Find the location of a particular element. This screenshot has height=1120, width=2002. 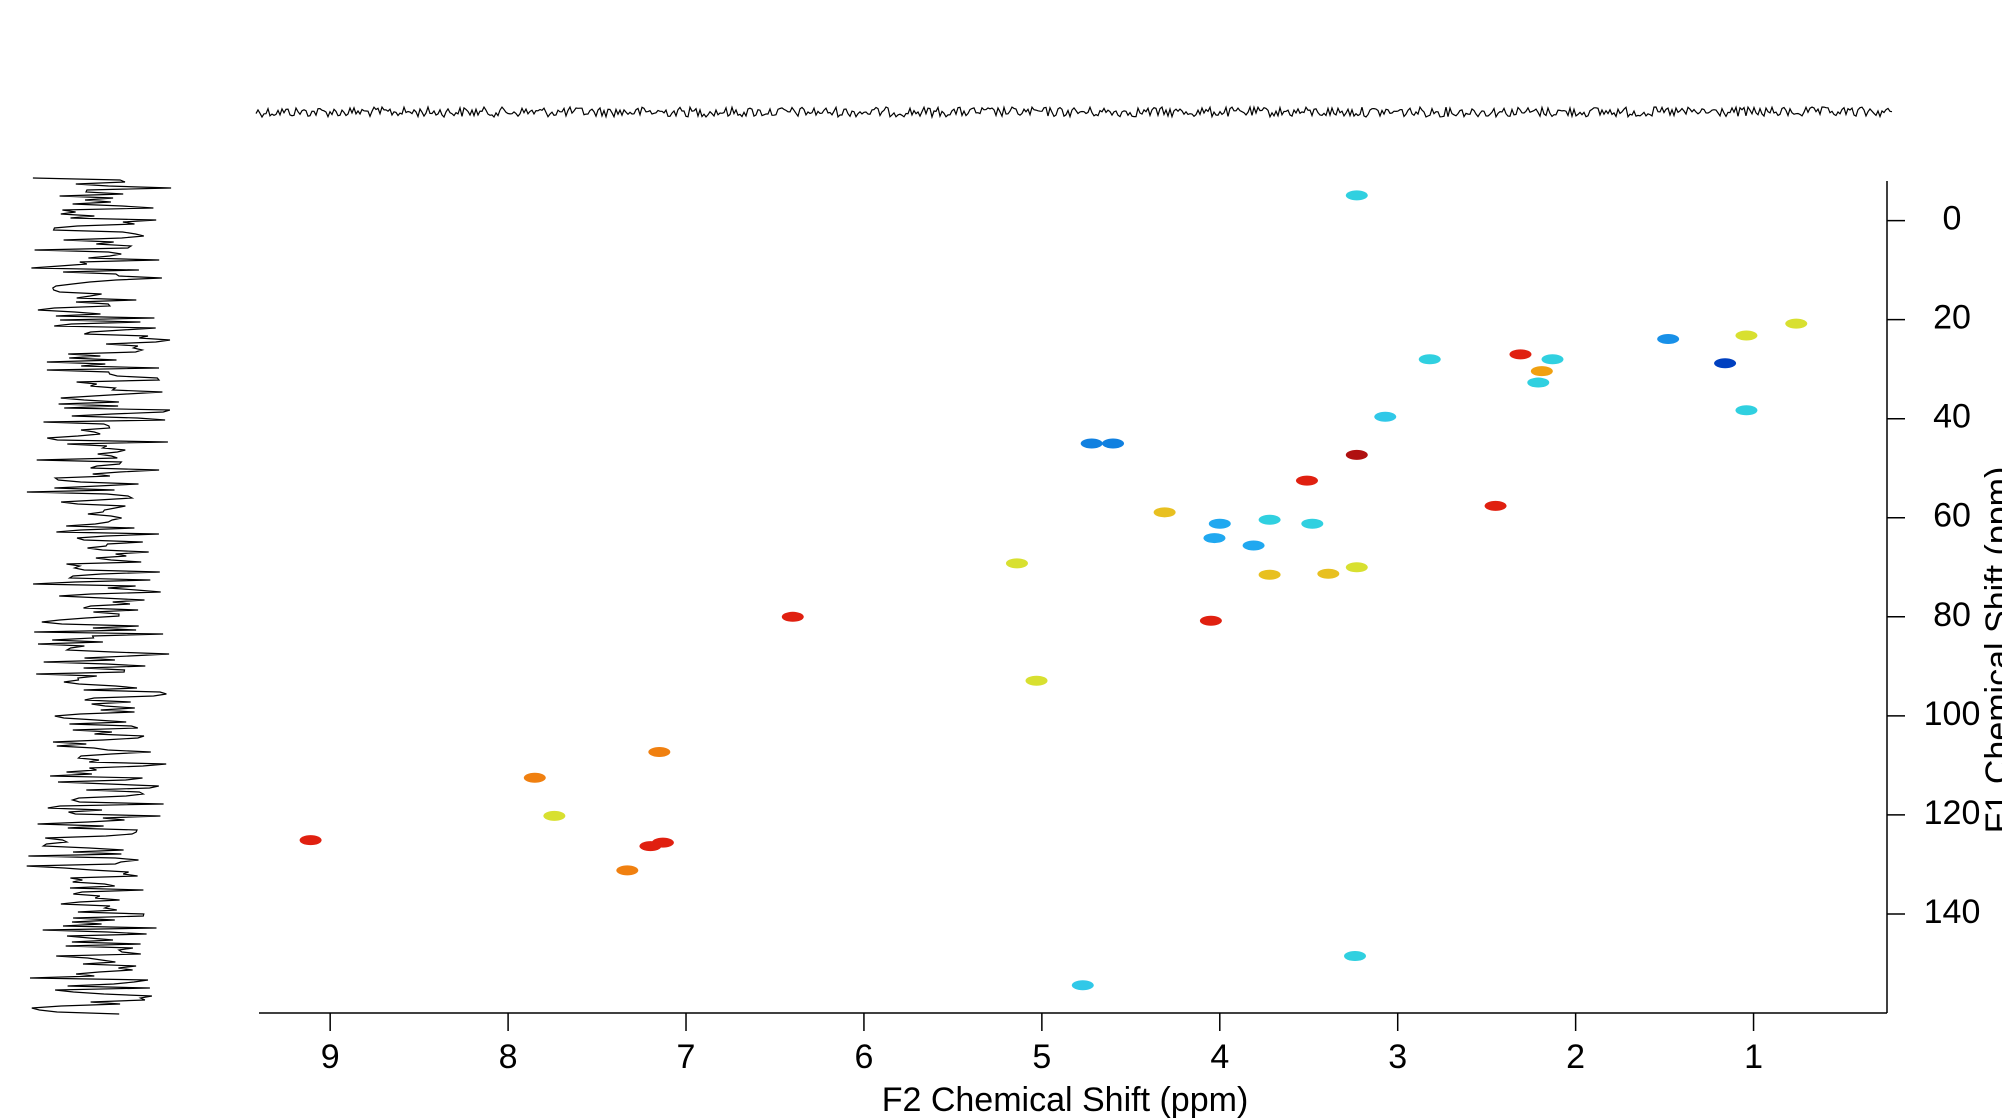

x-tick-label: 5 is located at coordinates (1041, 1057).